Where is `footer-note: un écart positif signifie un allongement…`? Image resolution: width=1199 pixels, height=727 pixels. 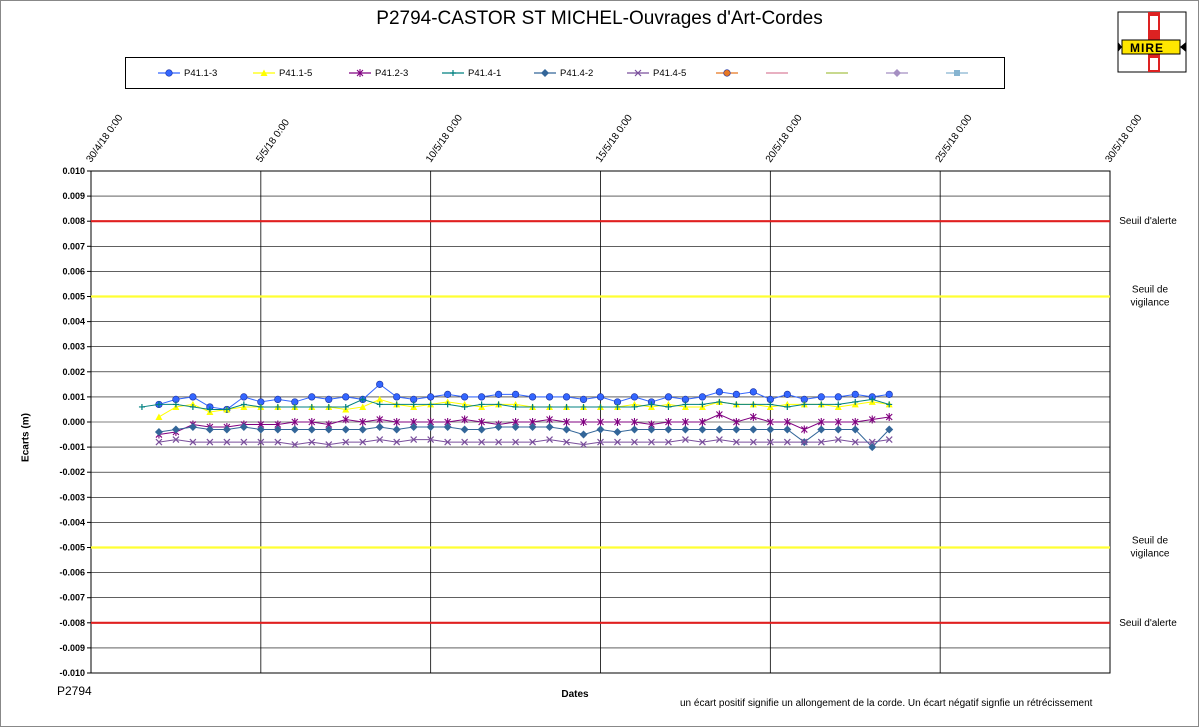 footer-note: un écart positif signifie un allongement… is located at coordinates (886, 703).